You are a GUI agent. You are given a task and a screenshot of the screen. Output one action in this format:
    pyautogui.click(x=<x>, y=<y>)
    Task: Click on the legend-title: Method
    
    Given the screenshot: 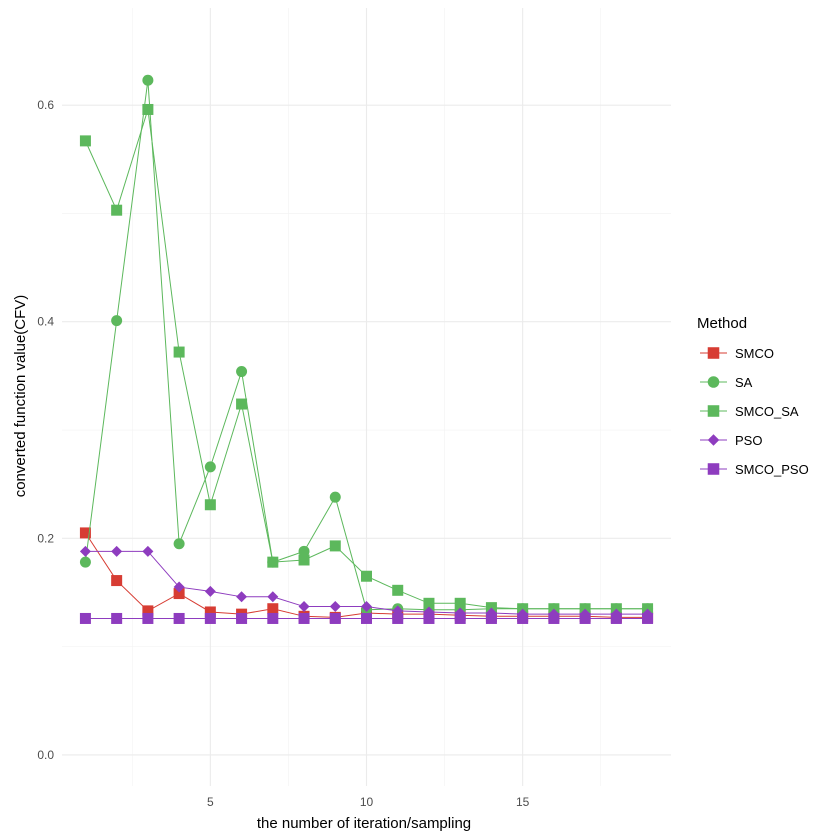 What is the action you would take?
    pyautogui.click(x=722, y=323)
    